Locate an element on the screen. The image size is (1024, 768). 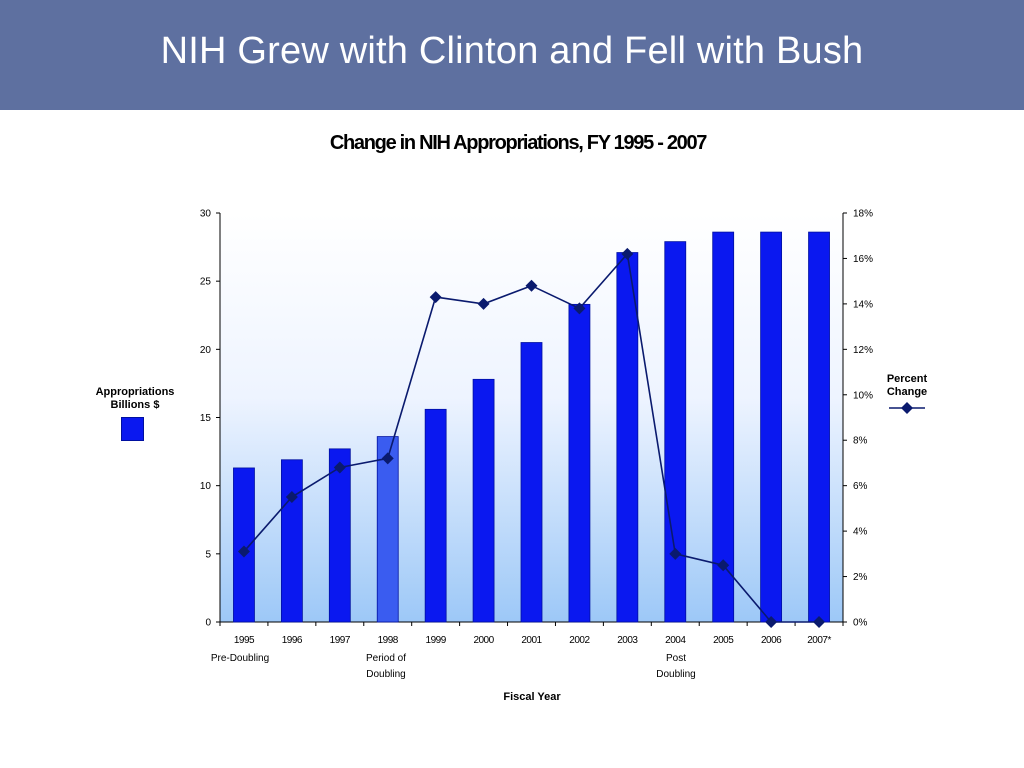
right-legend-label: Percent Change is located at coordinates (907, 385).